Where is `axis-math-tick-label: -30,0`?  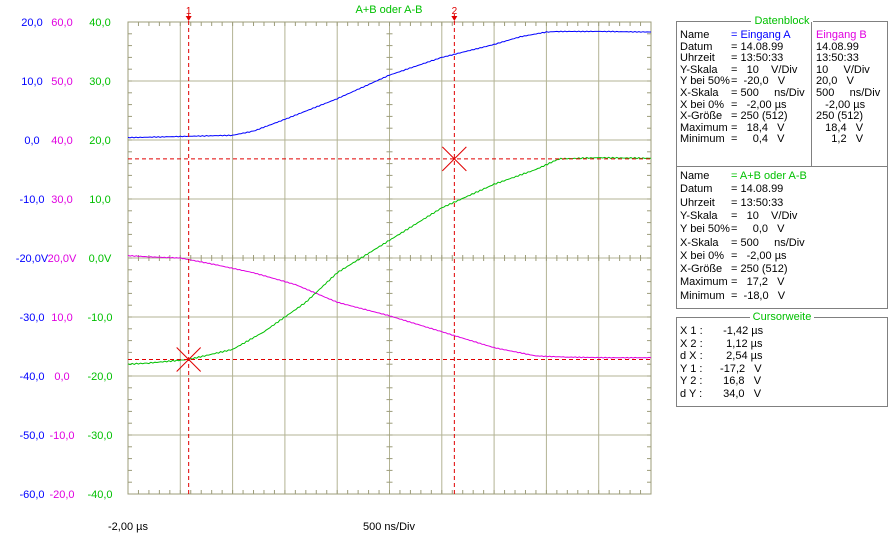 axis-math-tick-label: -30,0 is located at coordinates (99, 436).